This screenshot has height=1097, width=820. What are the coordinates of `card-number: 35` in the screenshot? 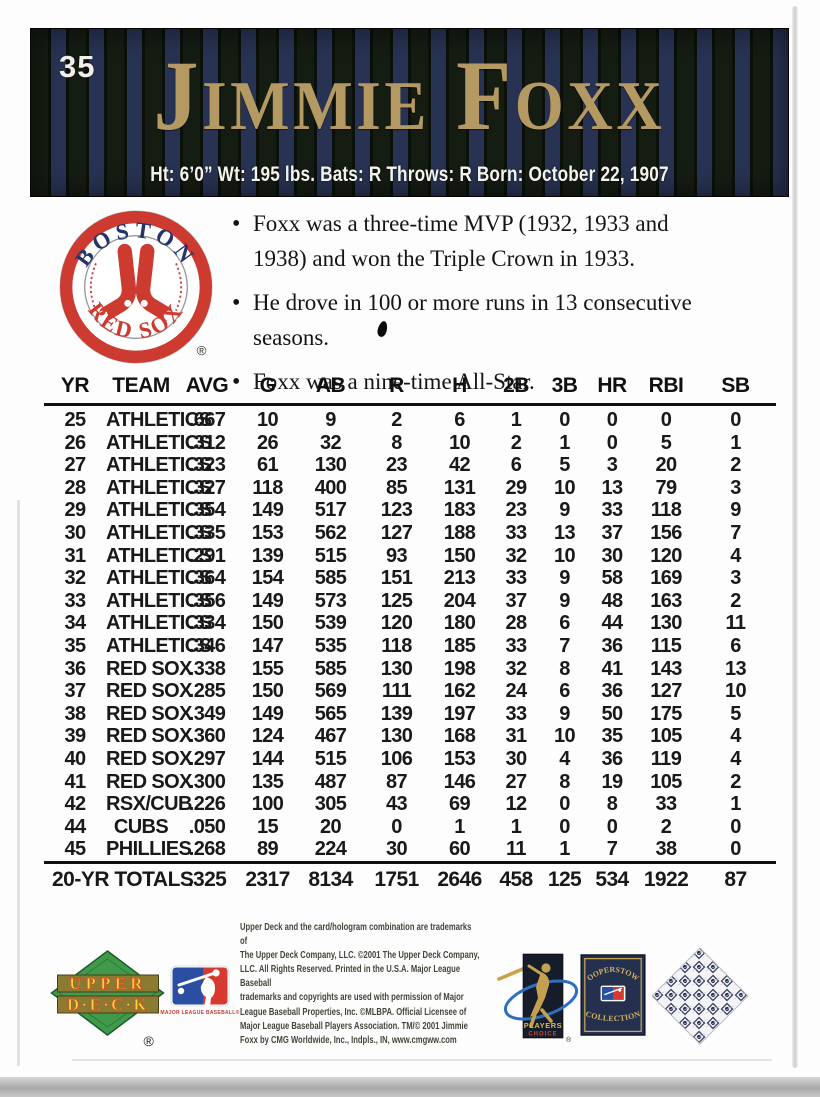 It's located at (77, 66).